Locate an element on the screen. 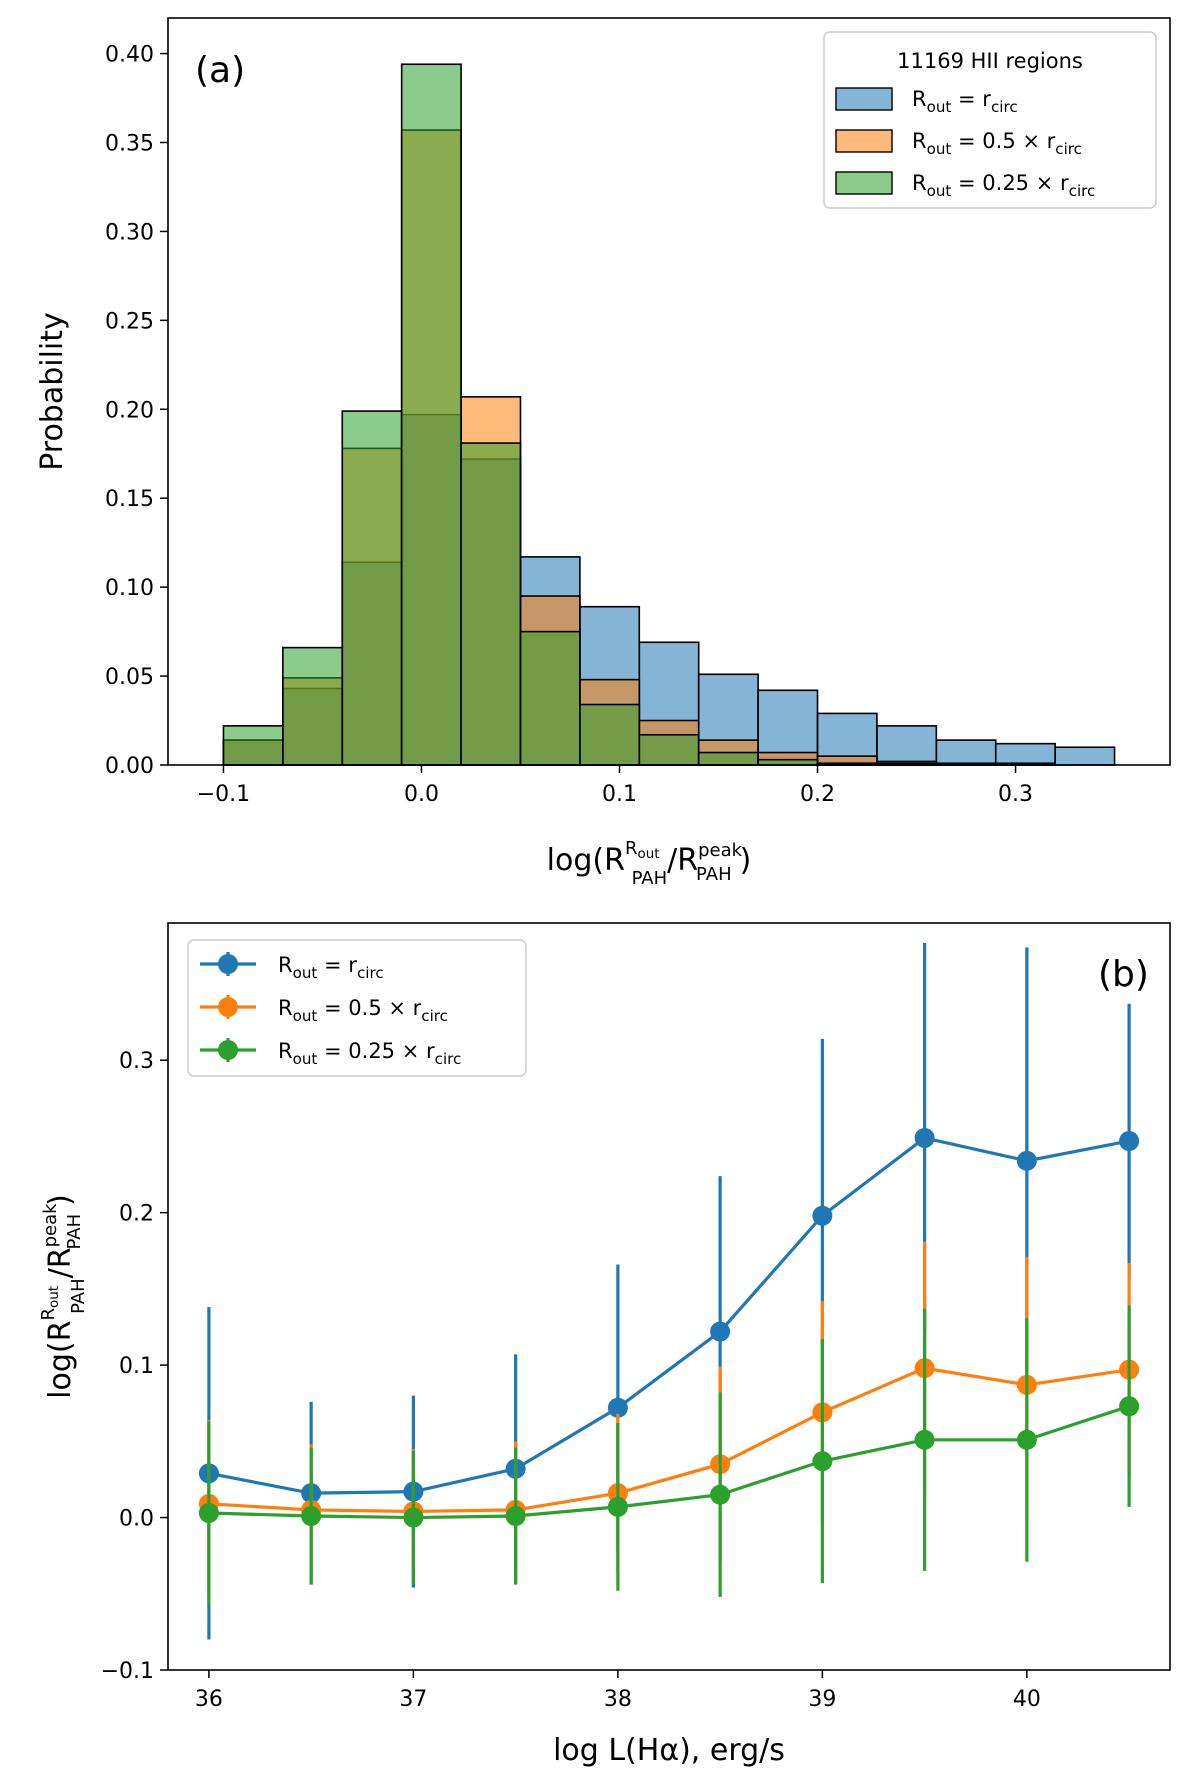 Image resolution: width=1200 pixels, height=1778 pixels. x-tick-label: 36 is located at coordinates (209, 1699).